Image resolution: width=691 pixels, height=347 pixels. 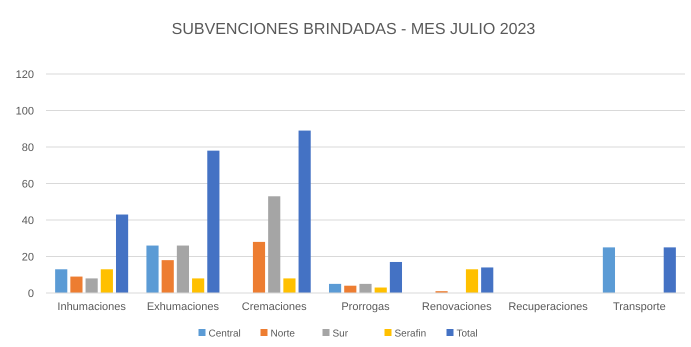 What do you see at coordinates (467, 334) in the screenshot?
I see `legend-label: Total` at bounding box center [467, 334].